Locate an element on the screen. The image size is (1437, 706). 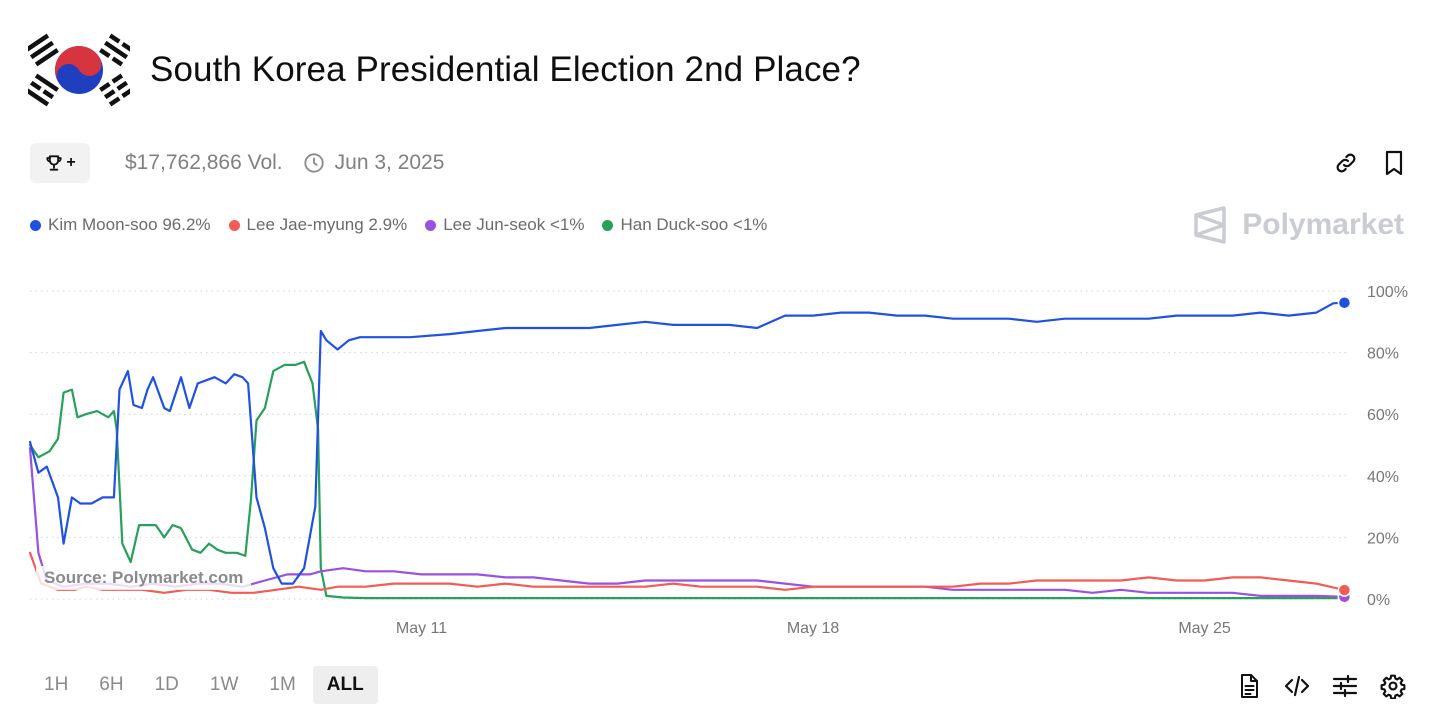
settings-button is located at coordinates (1393, 686).